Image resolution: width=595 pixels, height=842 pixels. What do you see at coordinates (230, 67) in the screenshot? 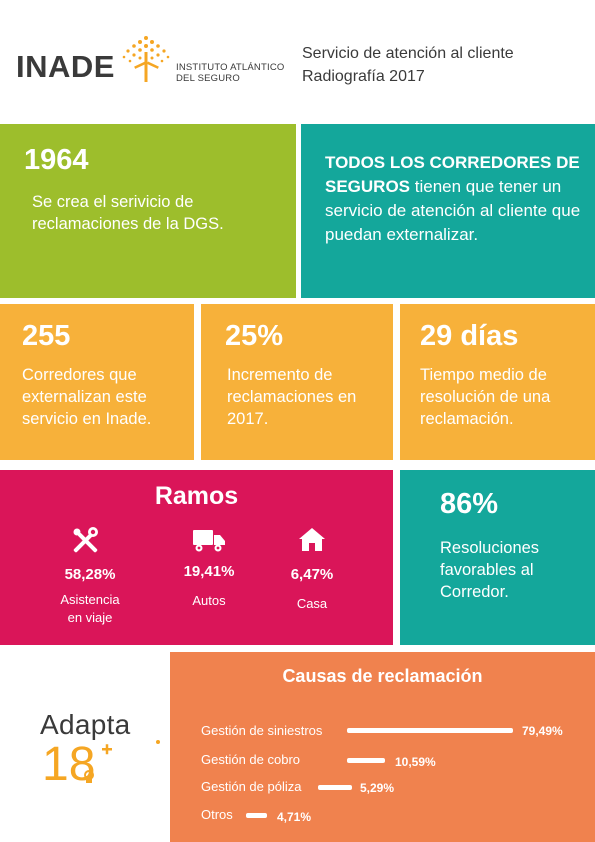
I see `logo-sub-line1: INSTITUTO ATLÁNTICO` at bounding box center [230, 67].